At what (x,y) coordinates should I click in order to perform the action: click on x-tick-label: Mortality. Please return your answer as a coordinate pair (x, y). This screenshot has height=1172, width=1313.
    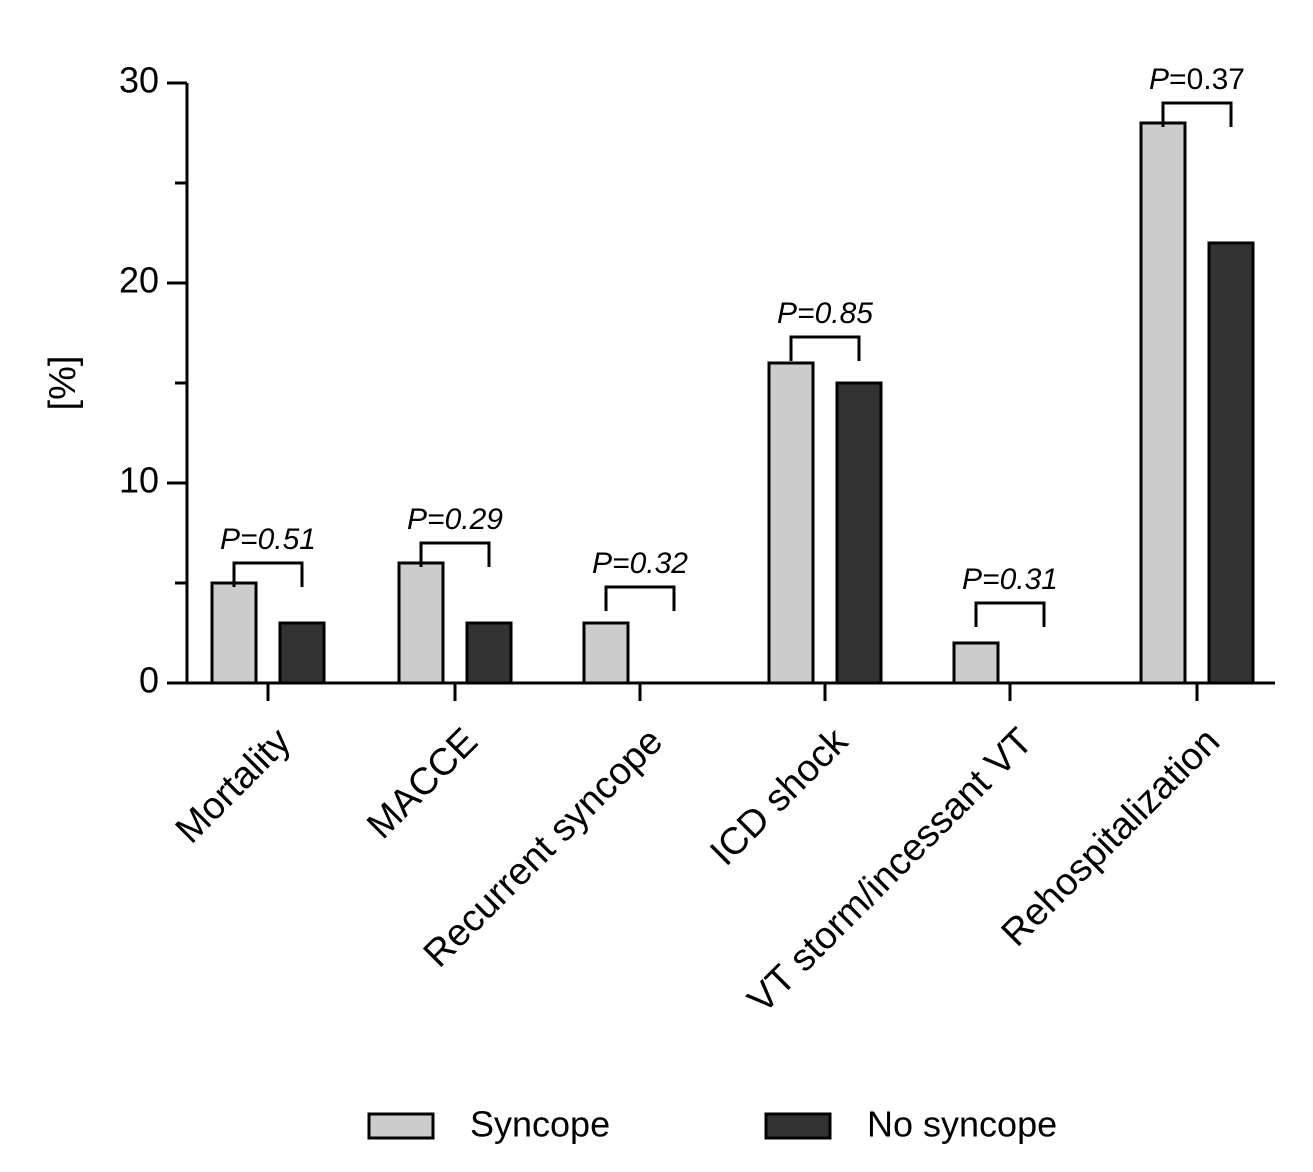
    Looking at the image, I should click on (233, 785).